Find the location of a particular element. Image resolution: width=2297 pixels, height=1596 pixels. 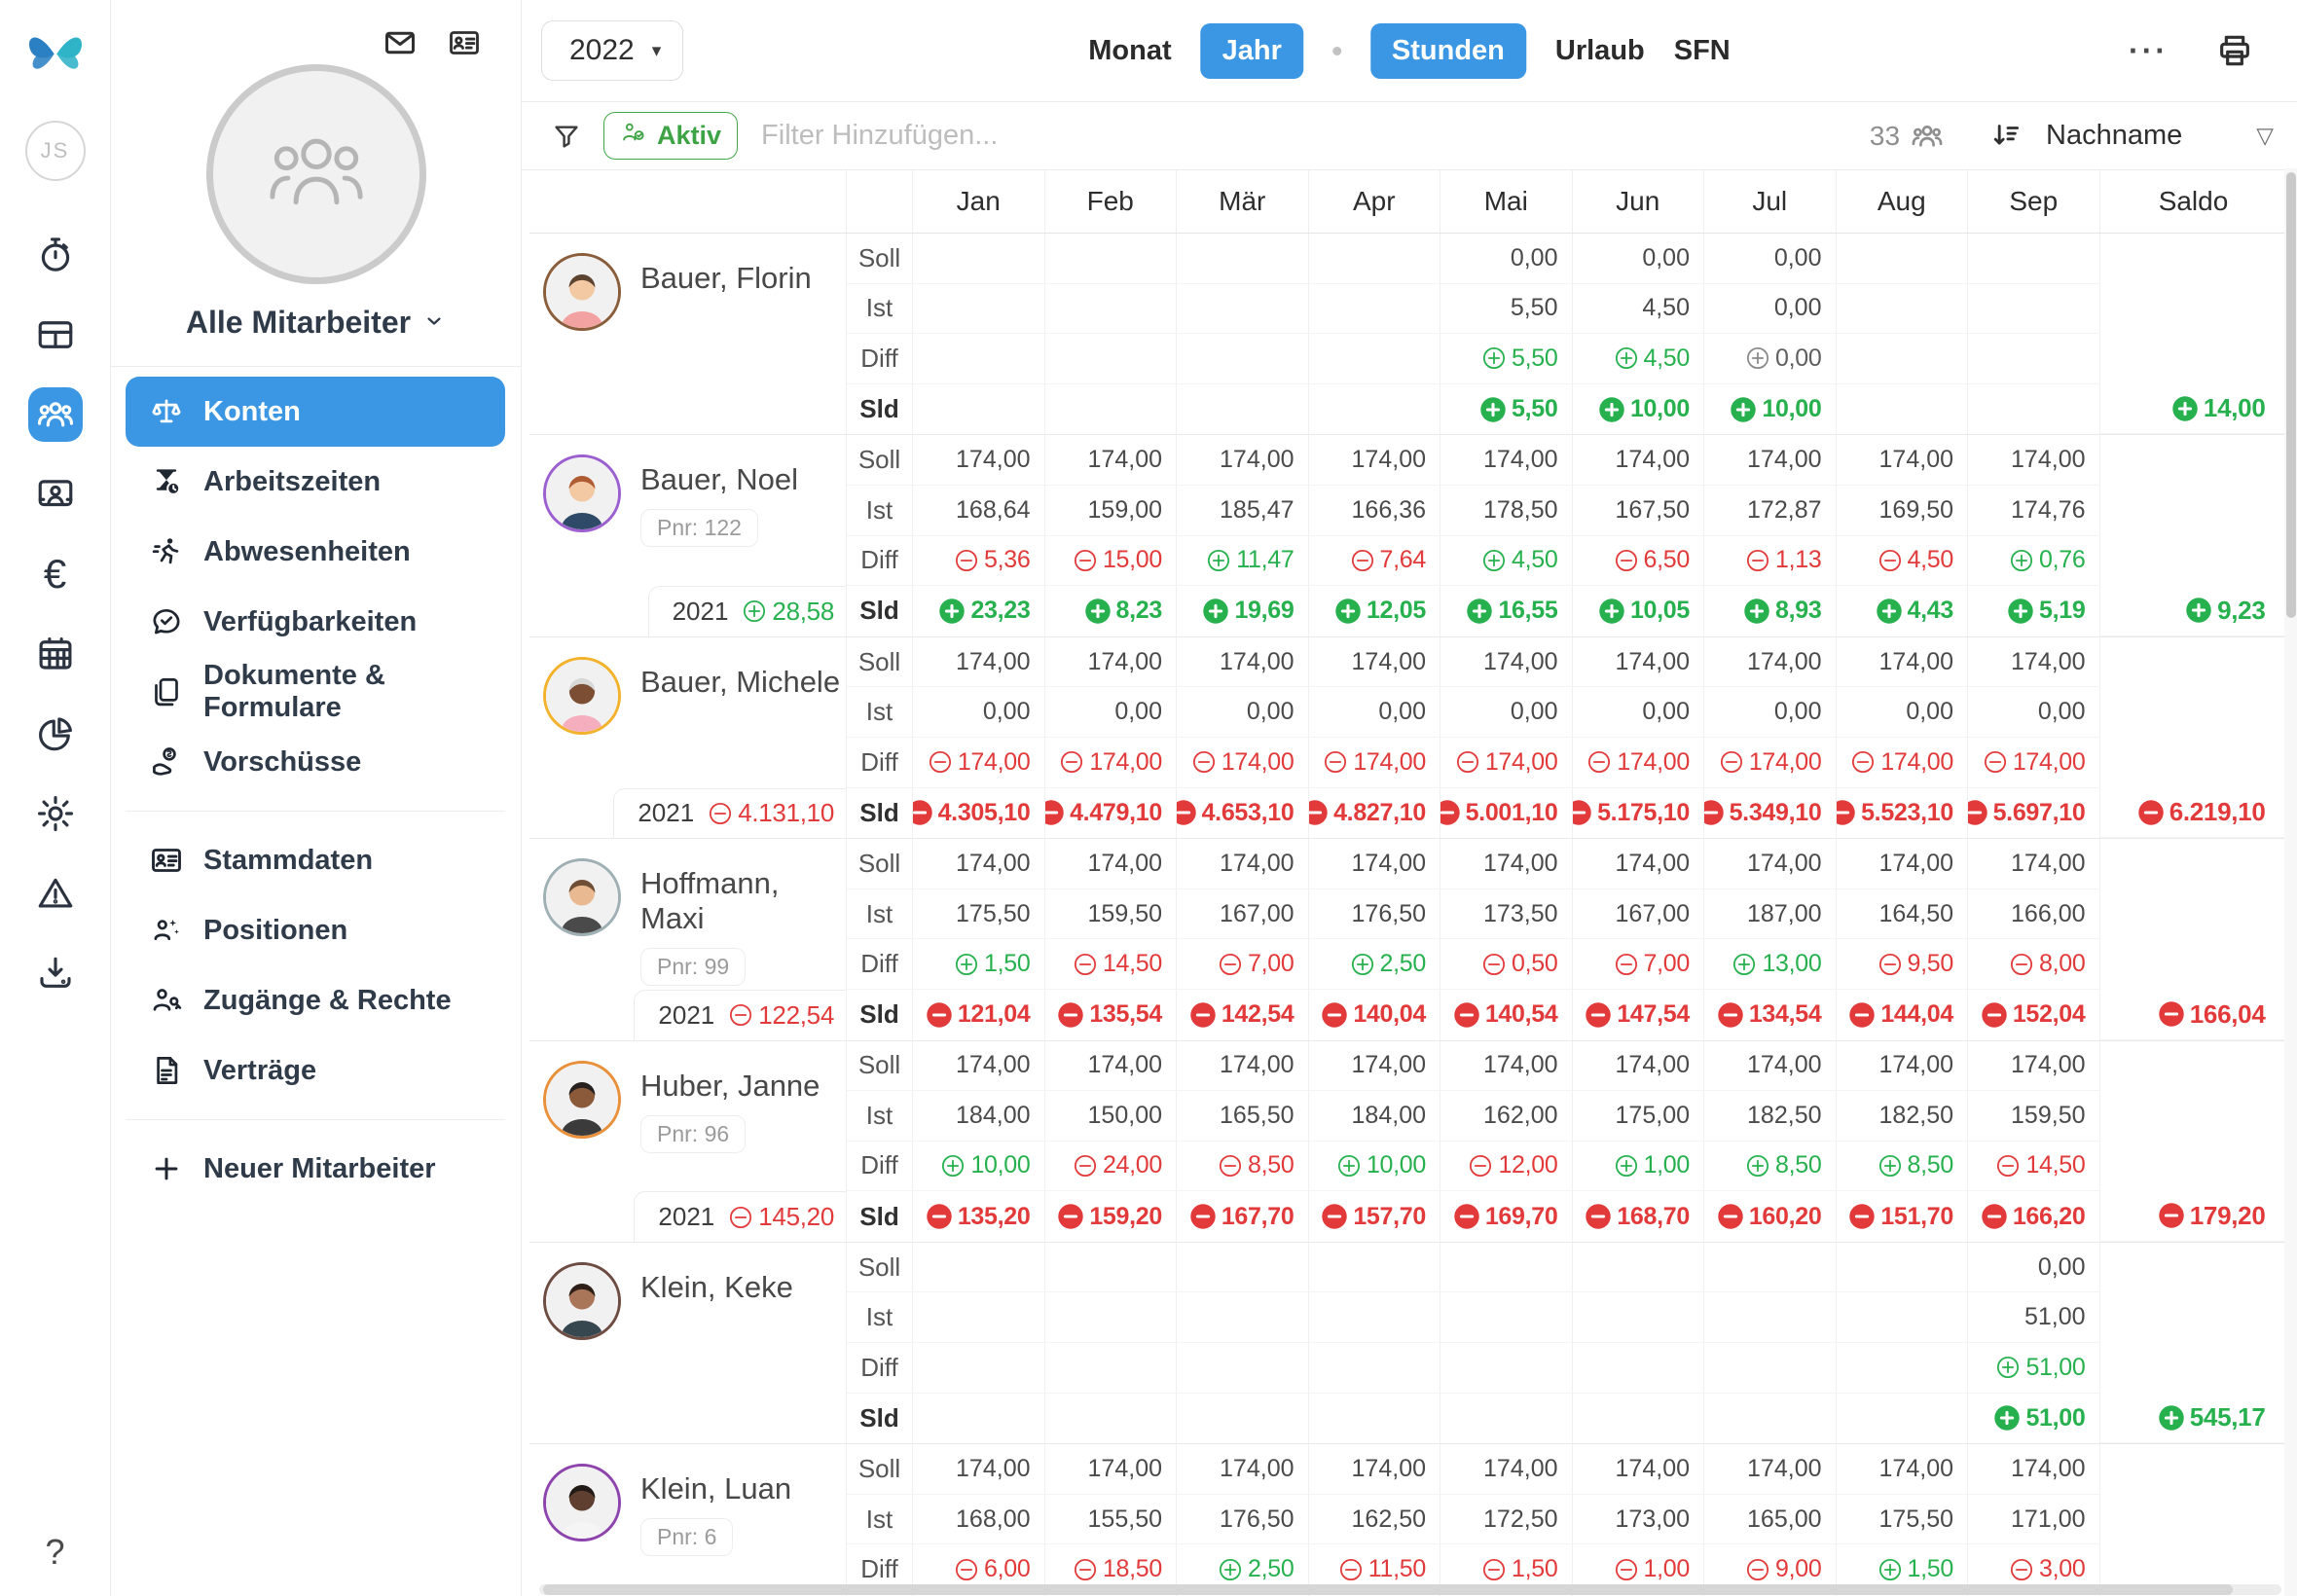

employee-name: Hoffmann, Maxi is located at coordinates (710, 901).